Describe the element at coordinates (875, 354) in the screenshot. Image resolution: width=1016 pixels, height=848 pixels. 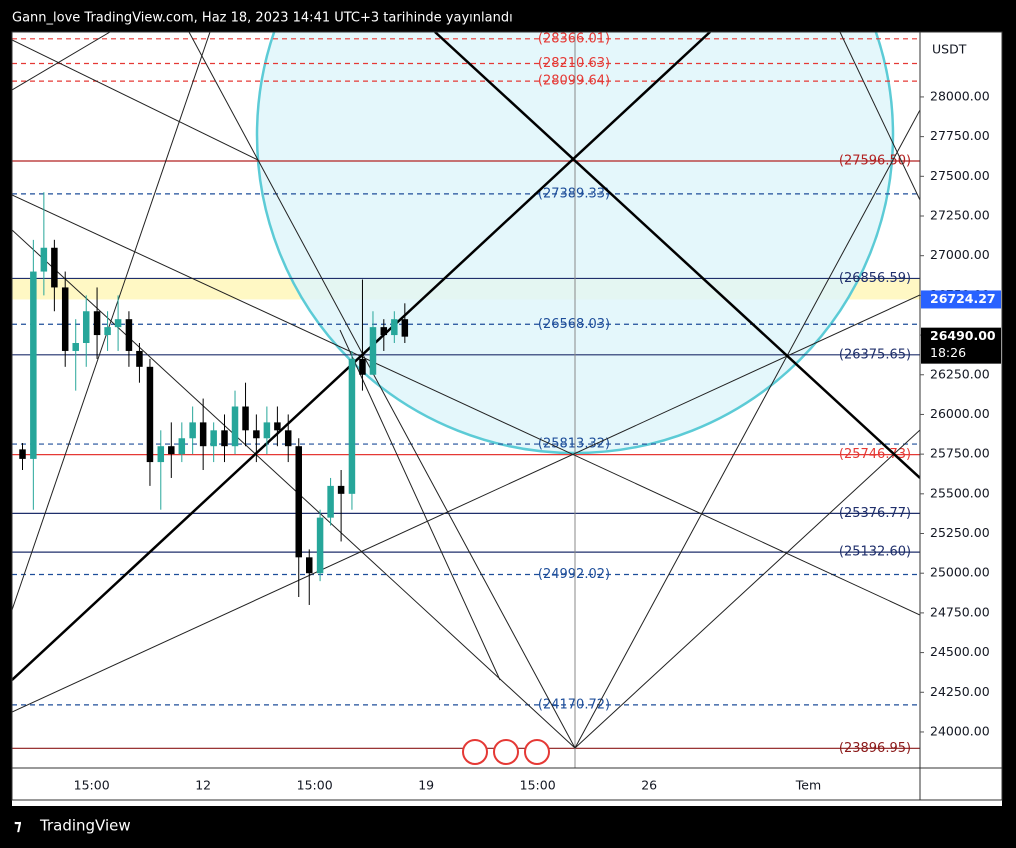
I see `level-label: (26375.65)` at that location.